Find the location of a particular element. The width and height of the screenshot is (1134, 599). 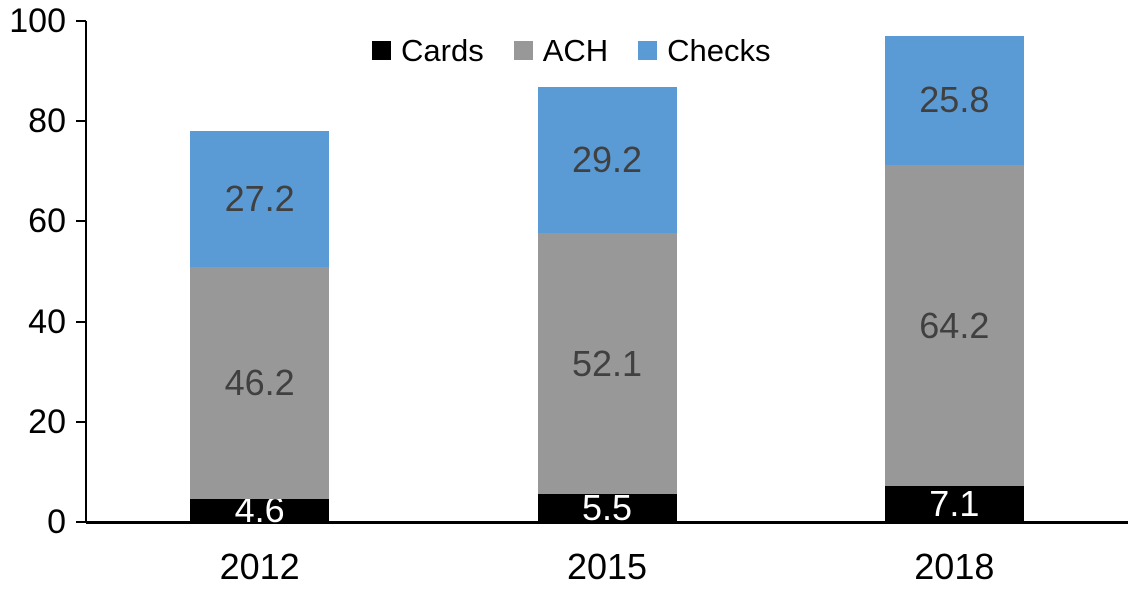

bar-value-label-ach-2012: 46.2 is located at coordinates (259, 383).